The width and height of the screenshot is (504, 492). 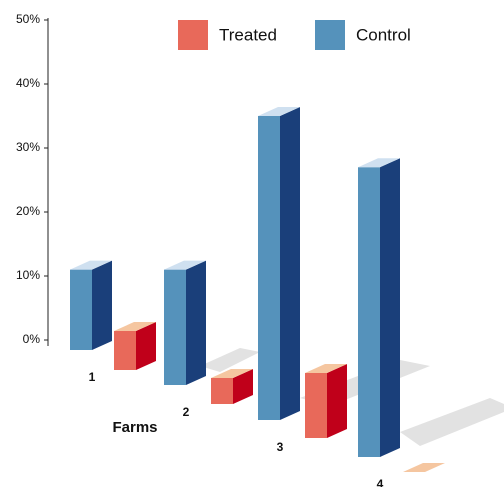 I want to click on x-tick-label: 2, so click(x=186, y=412).